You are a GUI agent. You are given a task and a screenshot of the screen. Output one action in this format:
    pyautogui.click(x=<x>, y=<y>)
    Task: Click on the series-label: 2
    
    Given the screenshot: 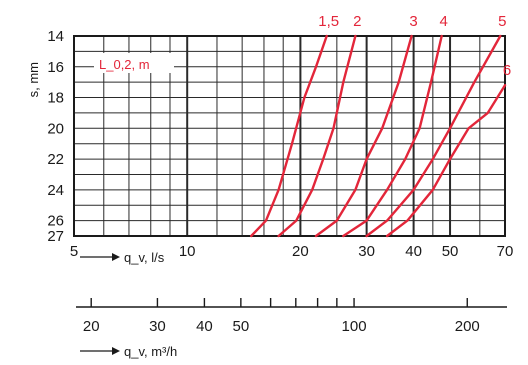 What is the action you would take?
    pyautogui.click(x=357, y=21)
    